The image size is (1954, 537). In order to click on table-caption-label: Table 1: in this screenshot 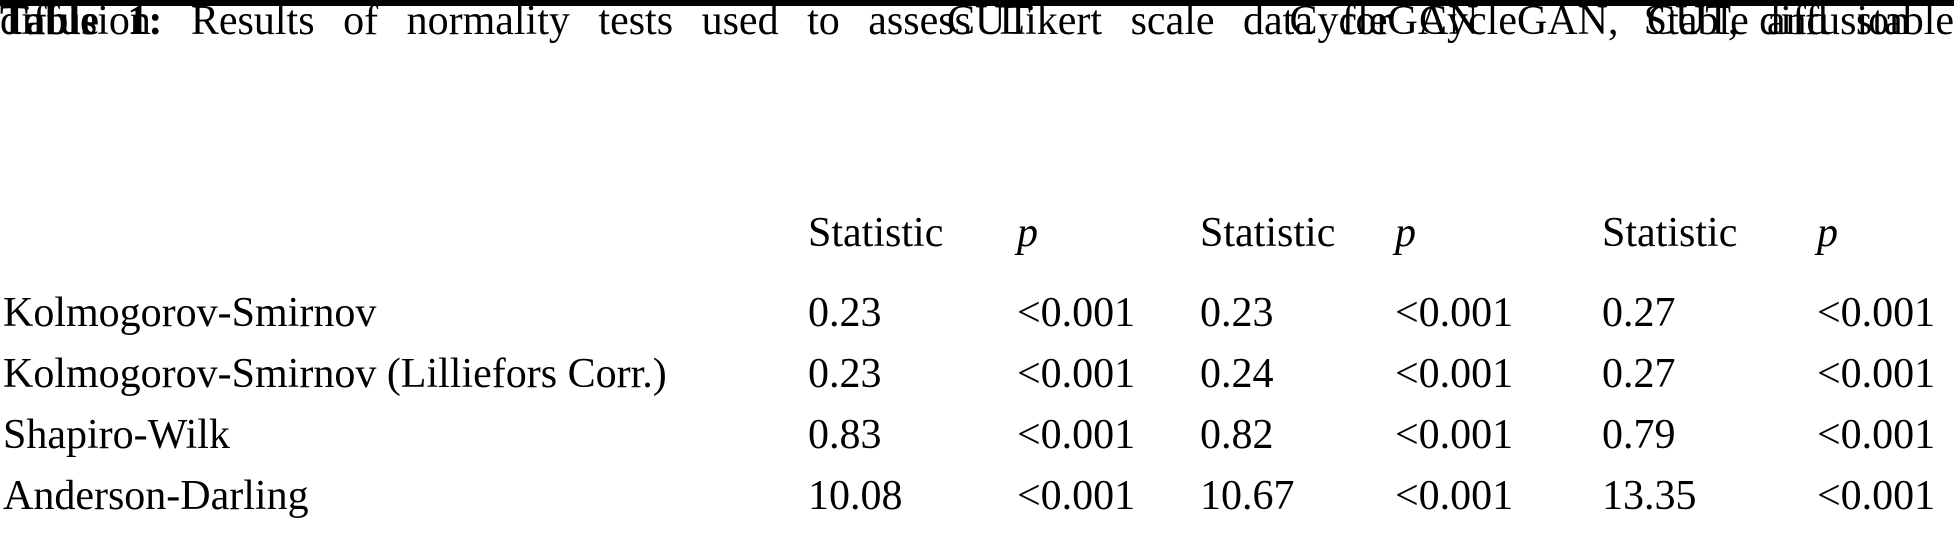, I will do `click(81, 22)`.